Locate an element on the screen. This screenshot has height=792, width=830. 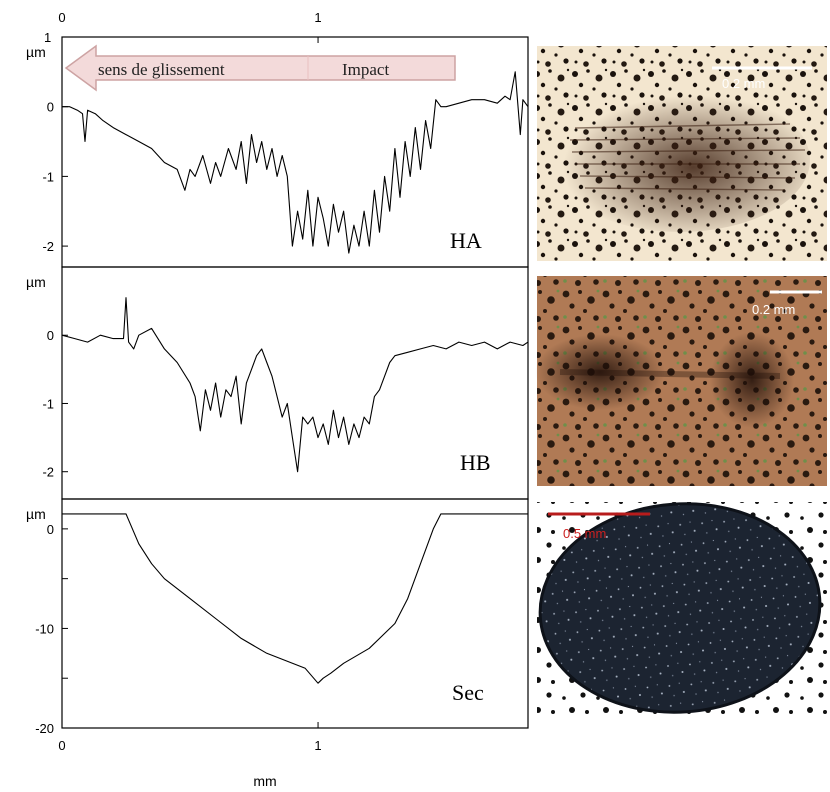
x-axis-label: mm is located at coordinates (264, 781).